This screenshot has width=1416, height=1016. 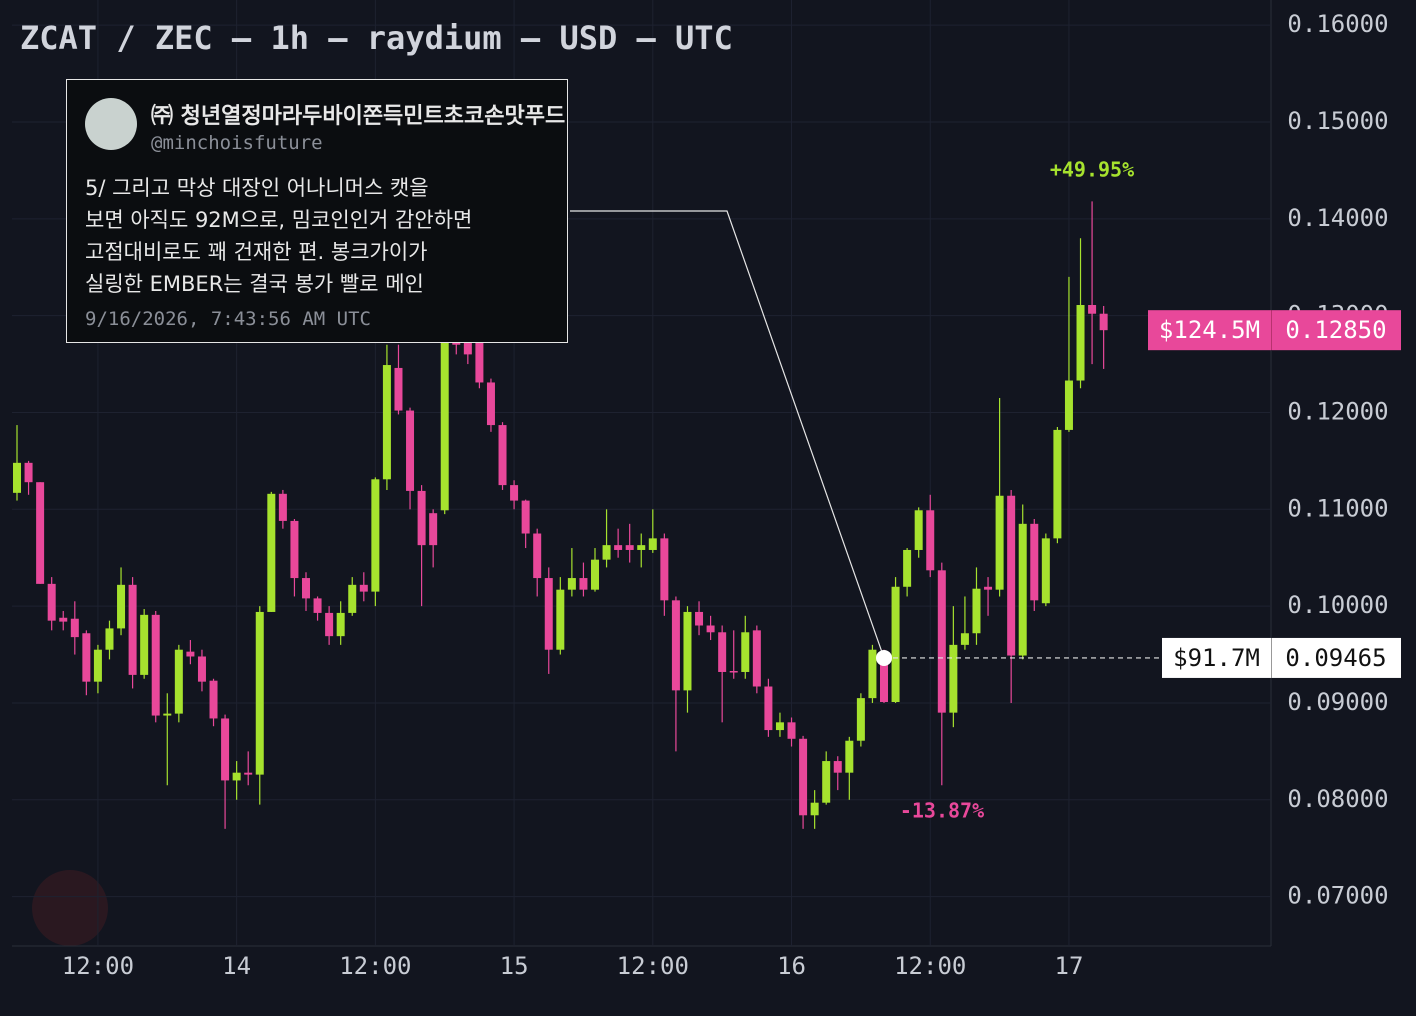 I want to click on logo, so click(x=70, y=908).